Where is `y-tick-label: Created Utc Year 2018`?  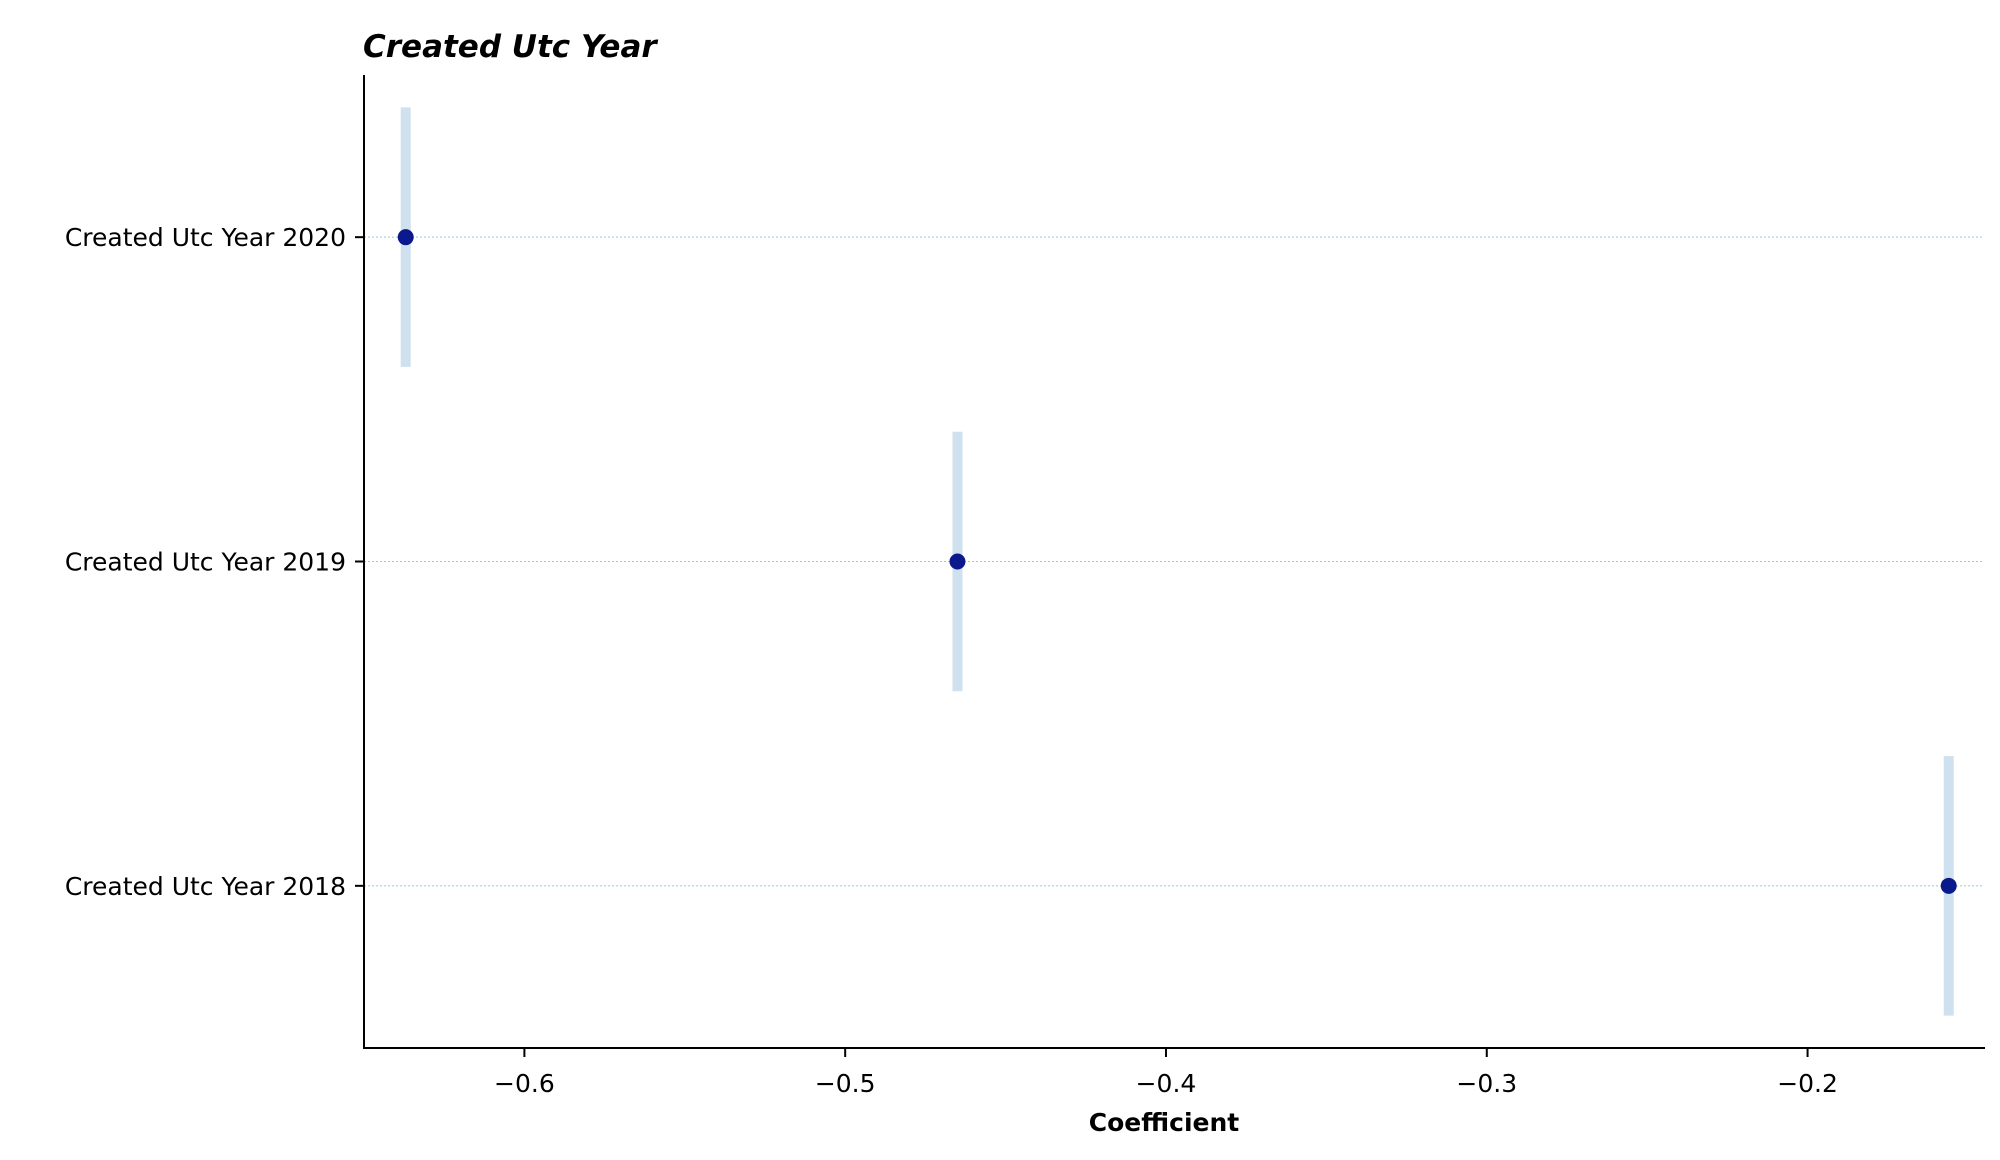
y-tick-label: Created Utc Year 2018 is located at coordinates (205, 886).